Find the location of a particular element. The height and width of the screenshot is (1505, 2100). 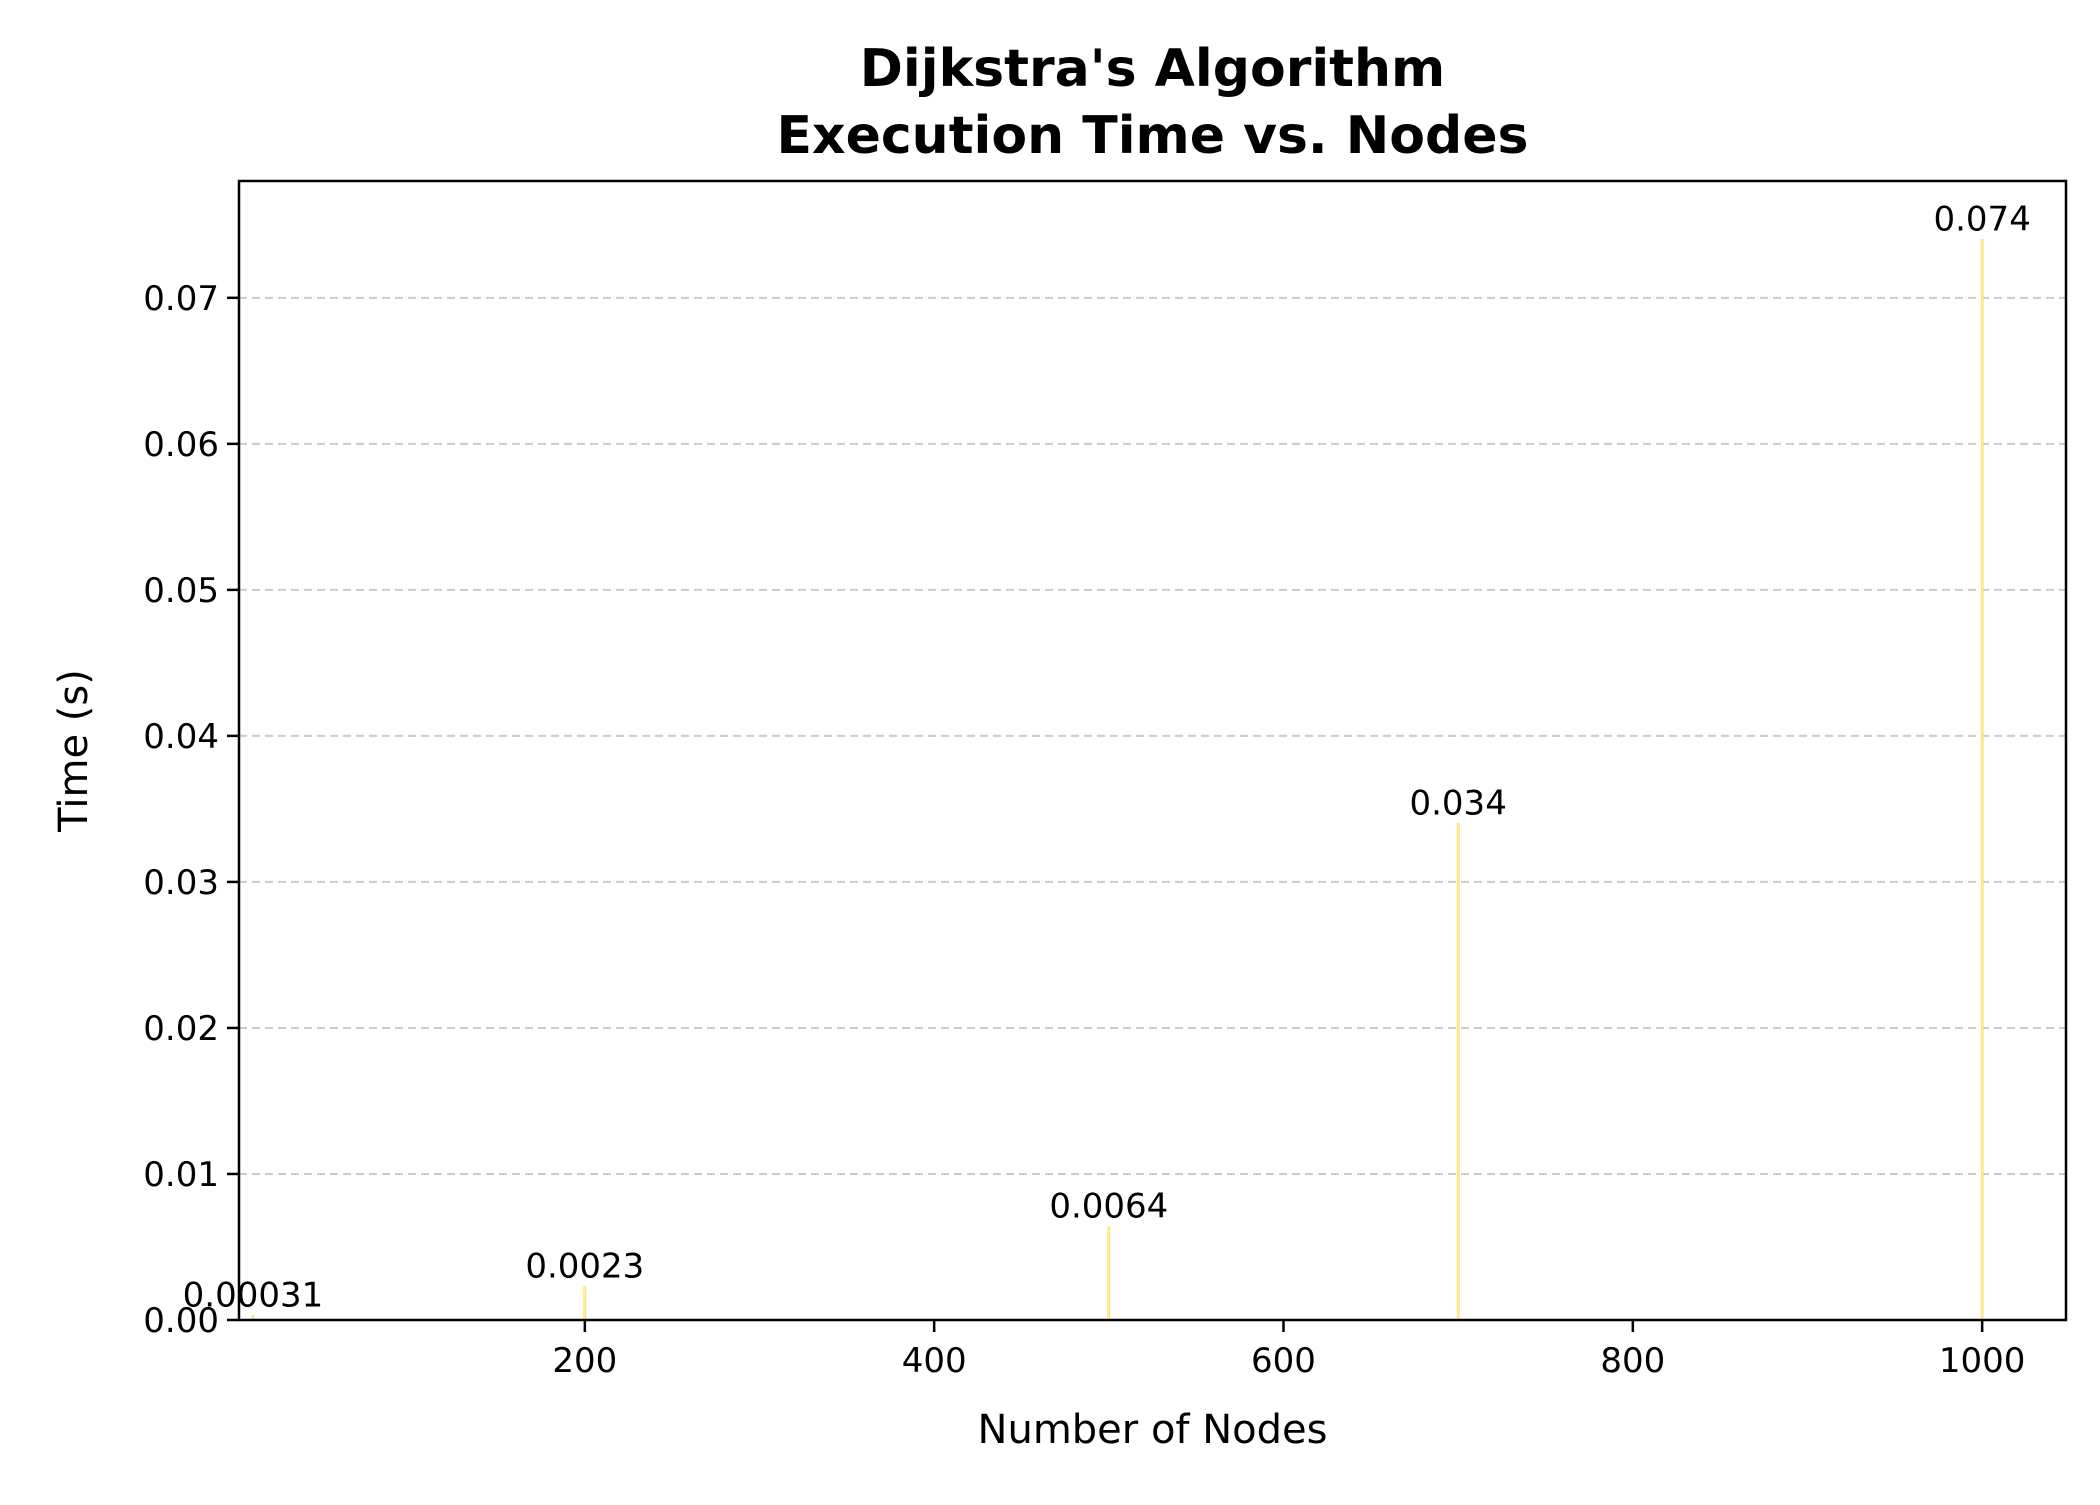

y-tick-label: 0.07 is located at coordinates (181, 299).